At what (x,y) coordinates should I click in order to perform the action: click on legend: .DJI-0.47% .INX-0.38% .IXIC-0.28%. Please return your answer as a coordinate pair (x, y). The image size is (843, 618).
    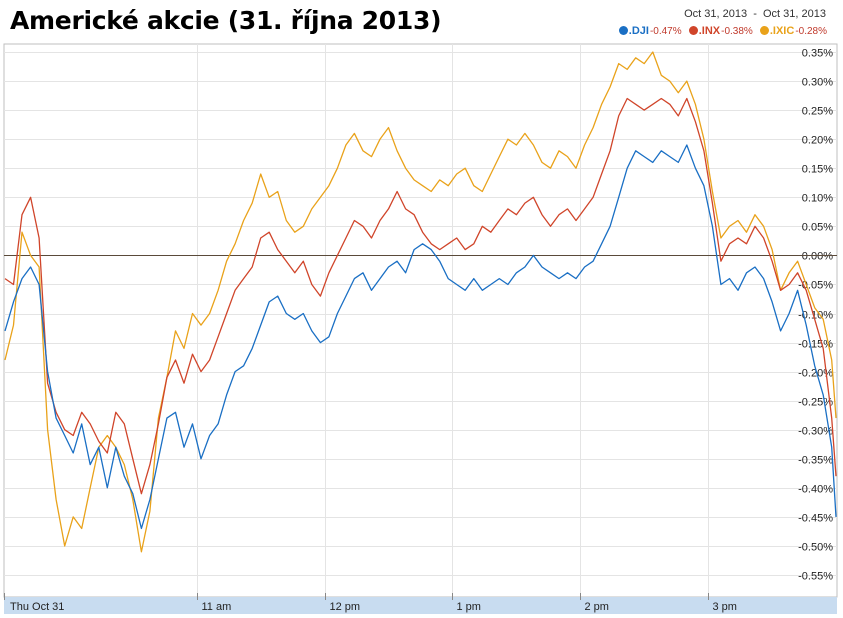
    Looking at the image, I should click on (721, 31).